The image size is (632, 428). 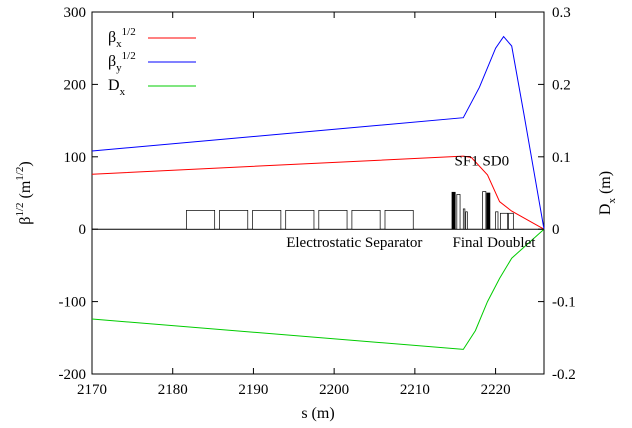 What do you see at coordinates (73, 303) in the screenshot?
I see `y-tick-label-left: -100` at bounding box center [73, 303].